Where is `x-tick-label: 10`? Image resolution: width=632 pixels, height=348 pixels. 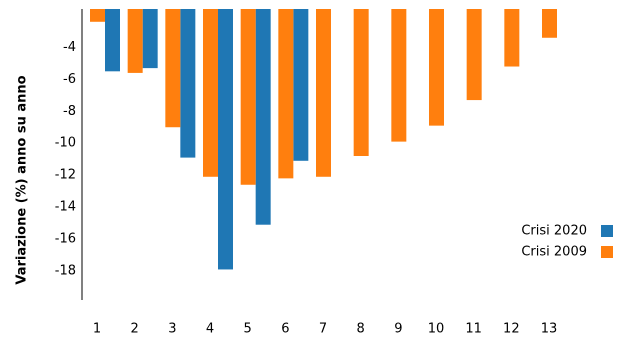
x-tick-label: 10 is located at coordinates (436, 329).